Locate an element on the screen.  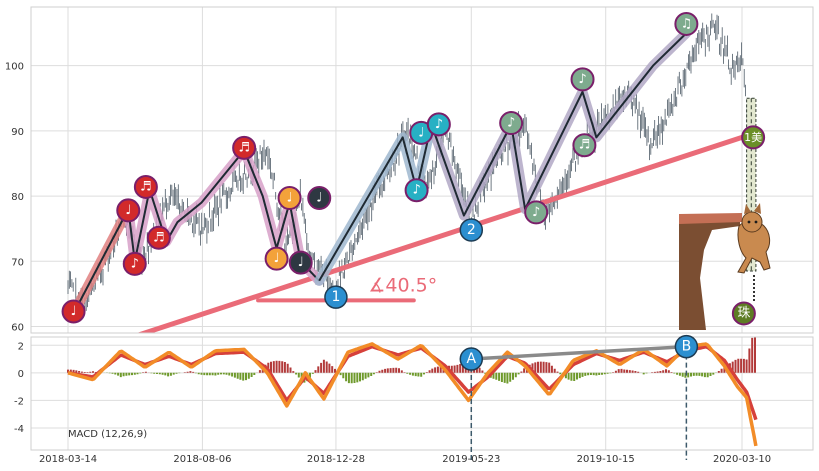
cliff-drawing is located at coordinates (709, 273).